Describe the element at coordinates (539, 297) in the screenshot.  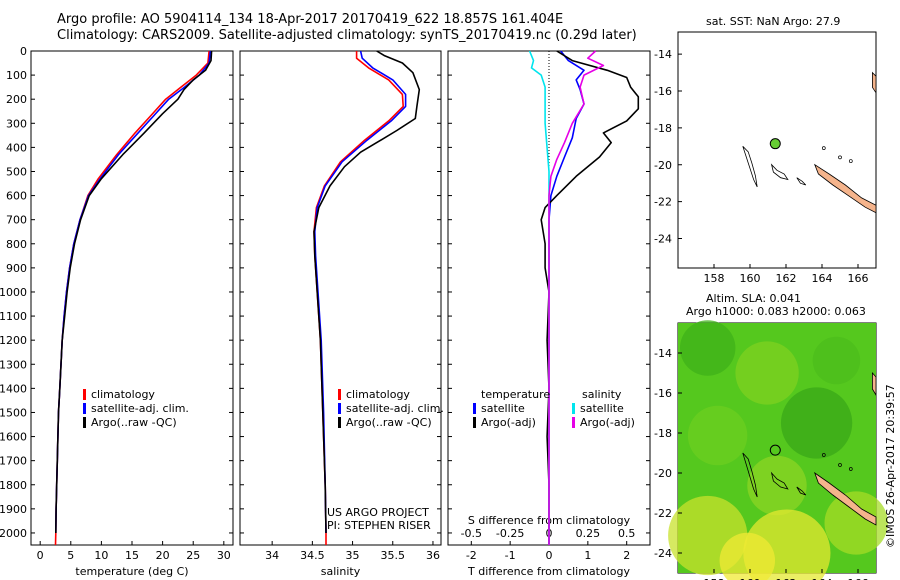
I see `series-line-s-satellite` at that location.